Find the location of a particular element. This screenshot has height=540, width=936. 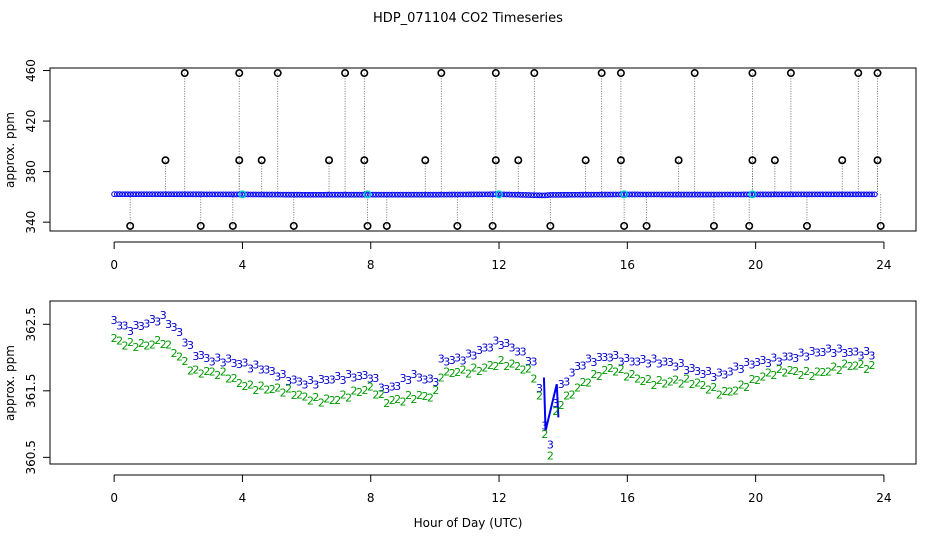

top-x-tick-label: 0 is located at coordinates (114, 265).